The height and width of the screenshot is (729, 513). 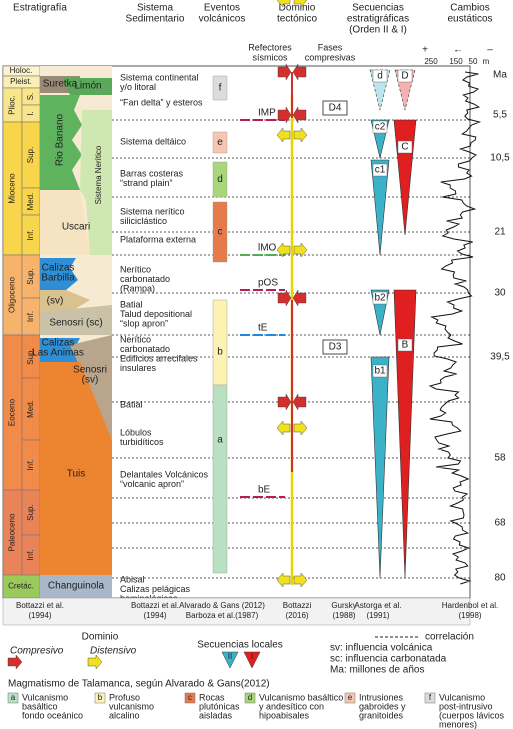 I want to click on ma-label: 21, so click(x=500, y=232).